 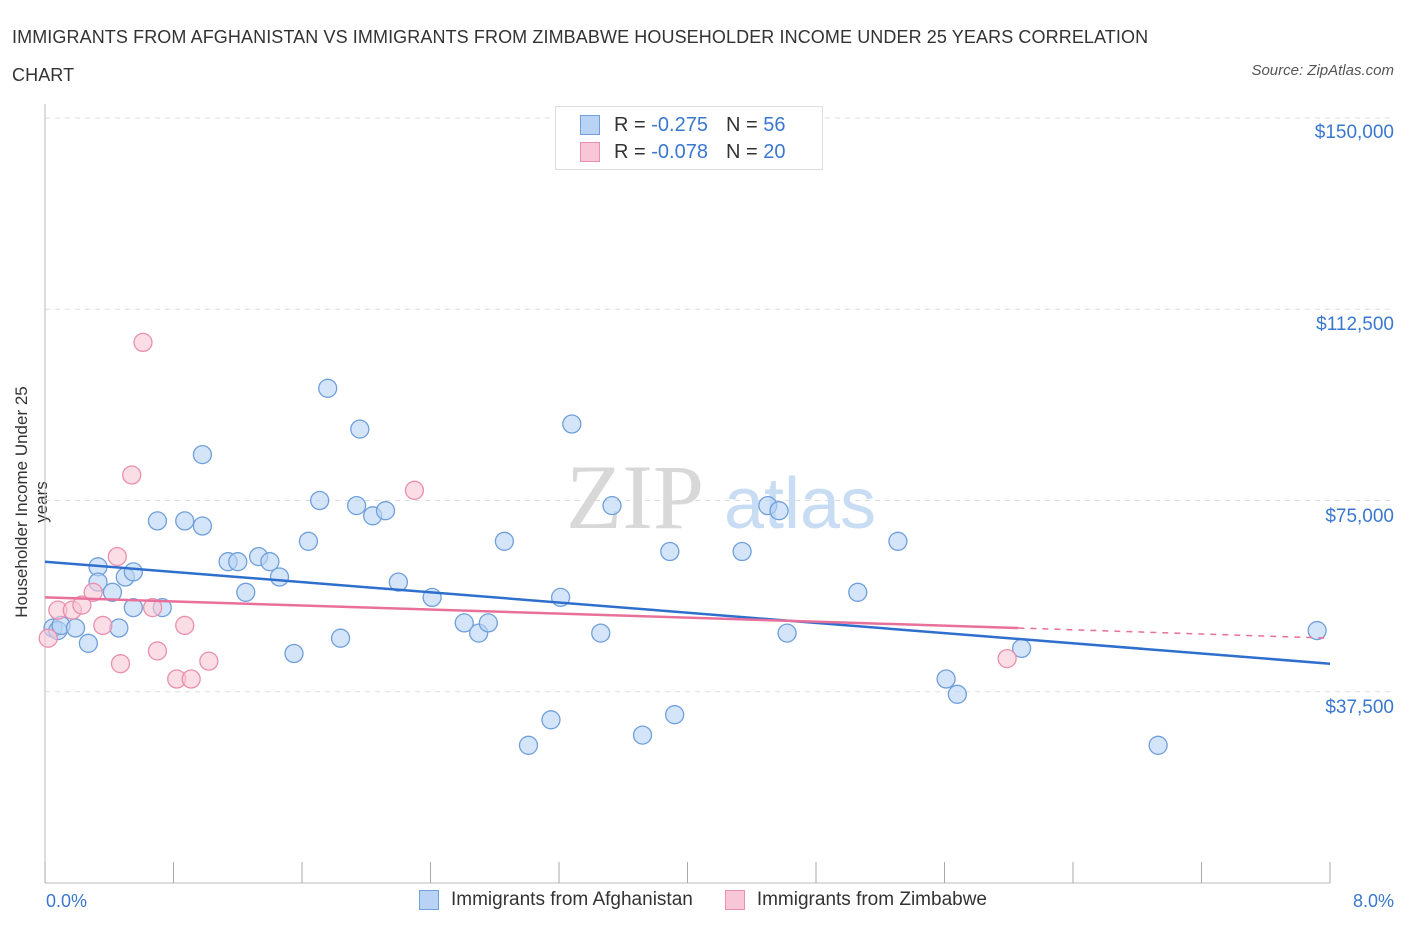 I want to click on source-label: Source: ZipAtlas.com, so click(x=1322, y=70).